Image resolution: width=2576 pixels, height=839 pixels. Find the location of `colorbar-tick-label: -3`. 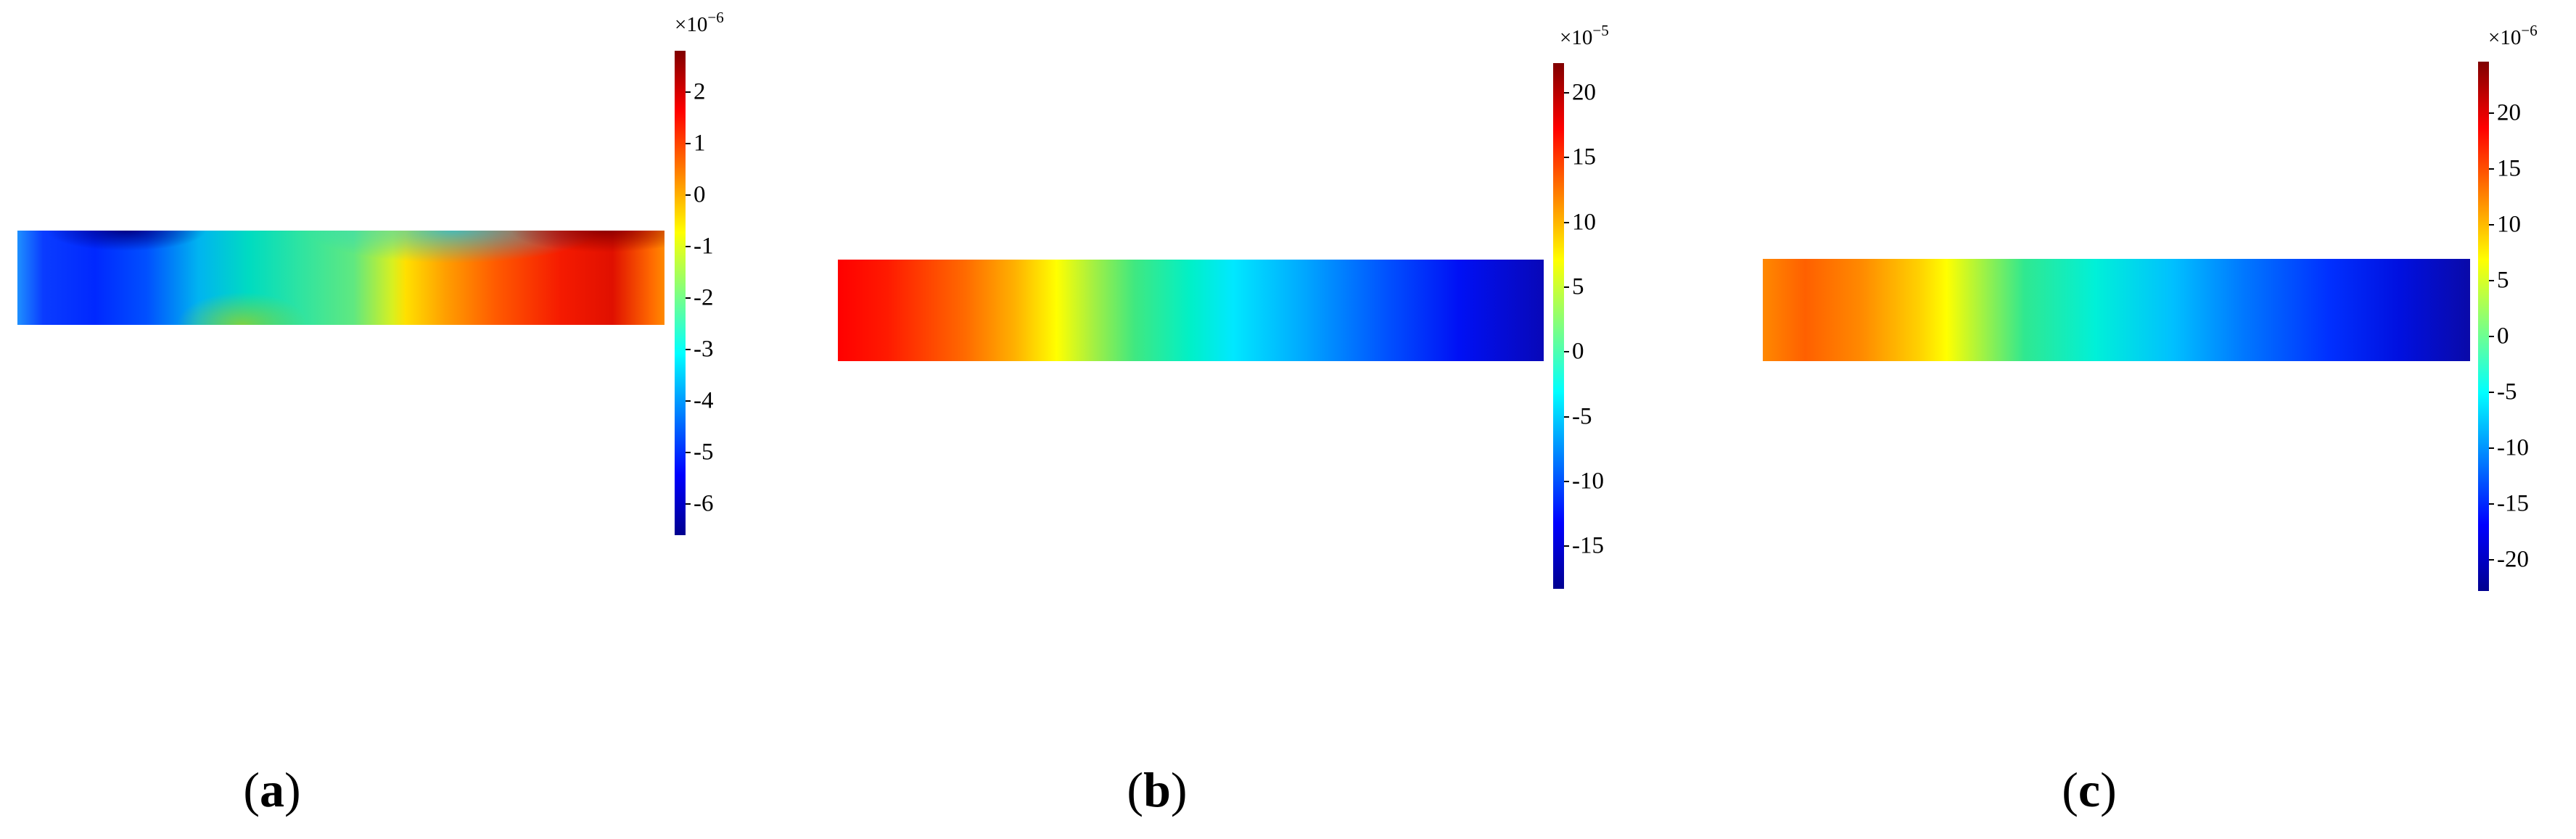

colorbar-tick-label: -3 is located at coordinates (704, 349).